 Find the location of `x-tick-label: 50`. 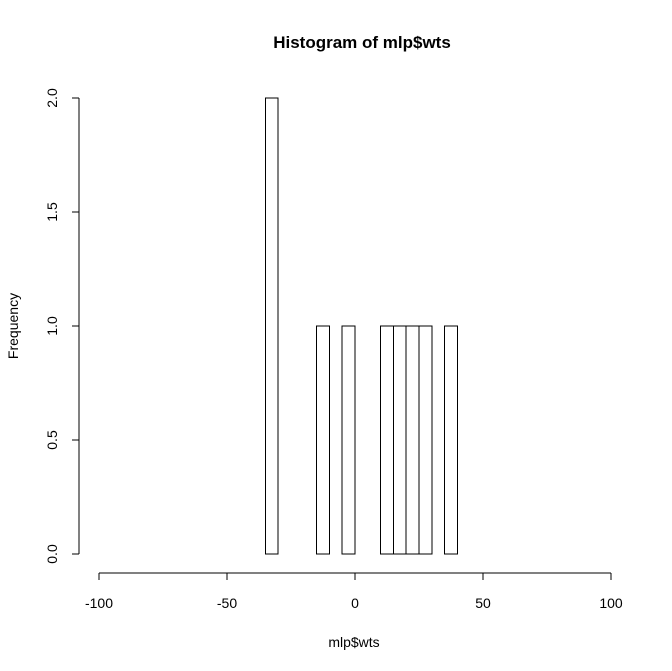

x-tick-label: 50 is located at coordinates (483, 603).